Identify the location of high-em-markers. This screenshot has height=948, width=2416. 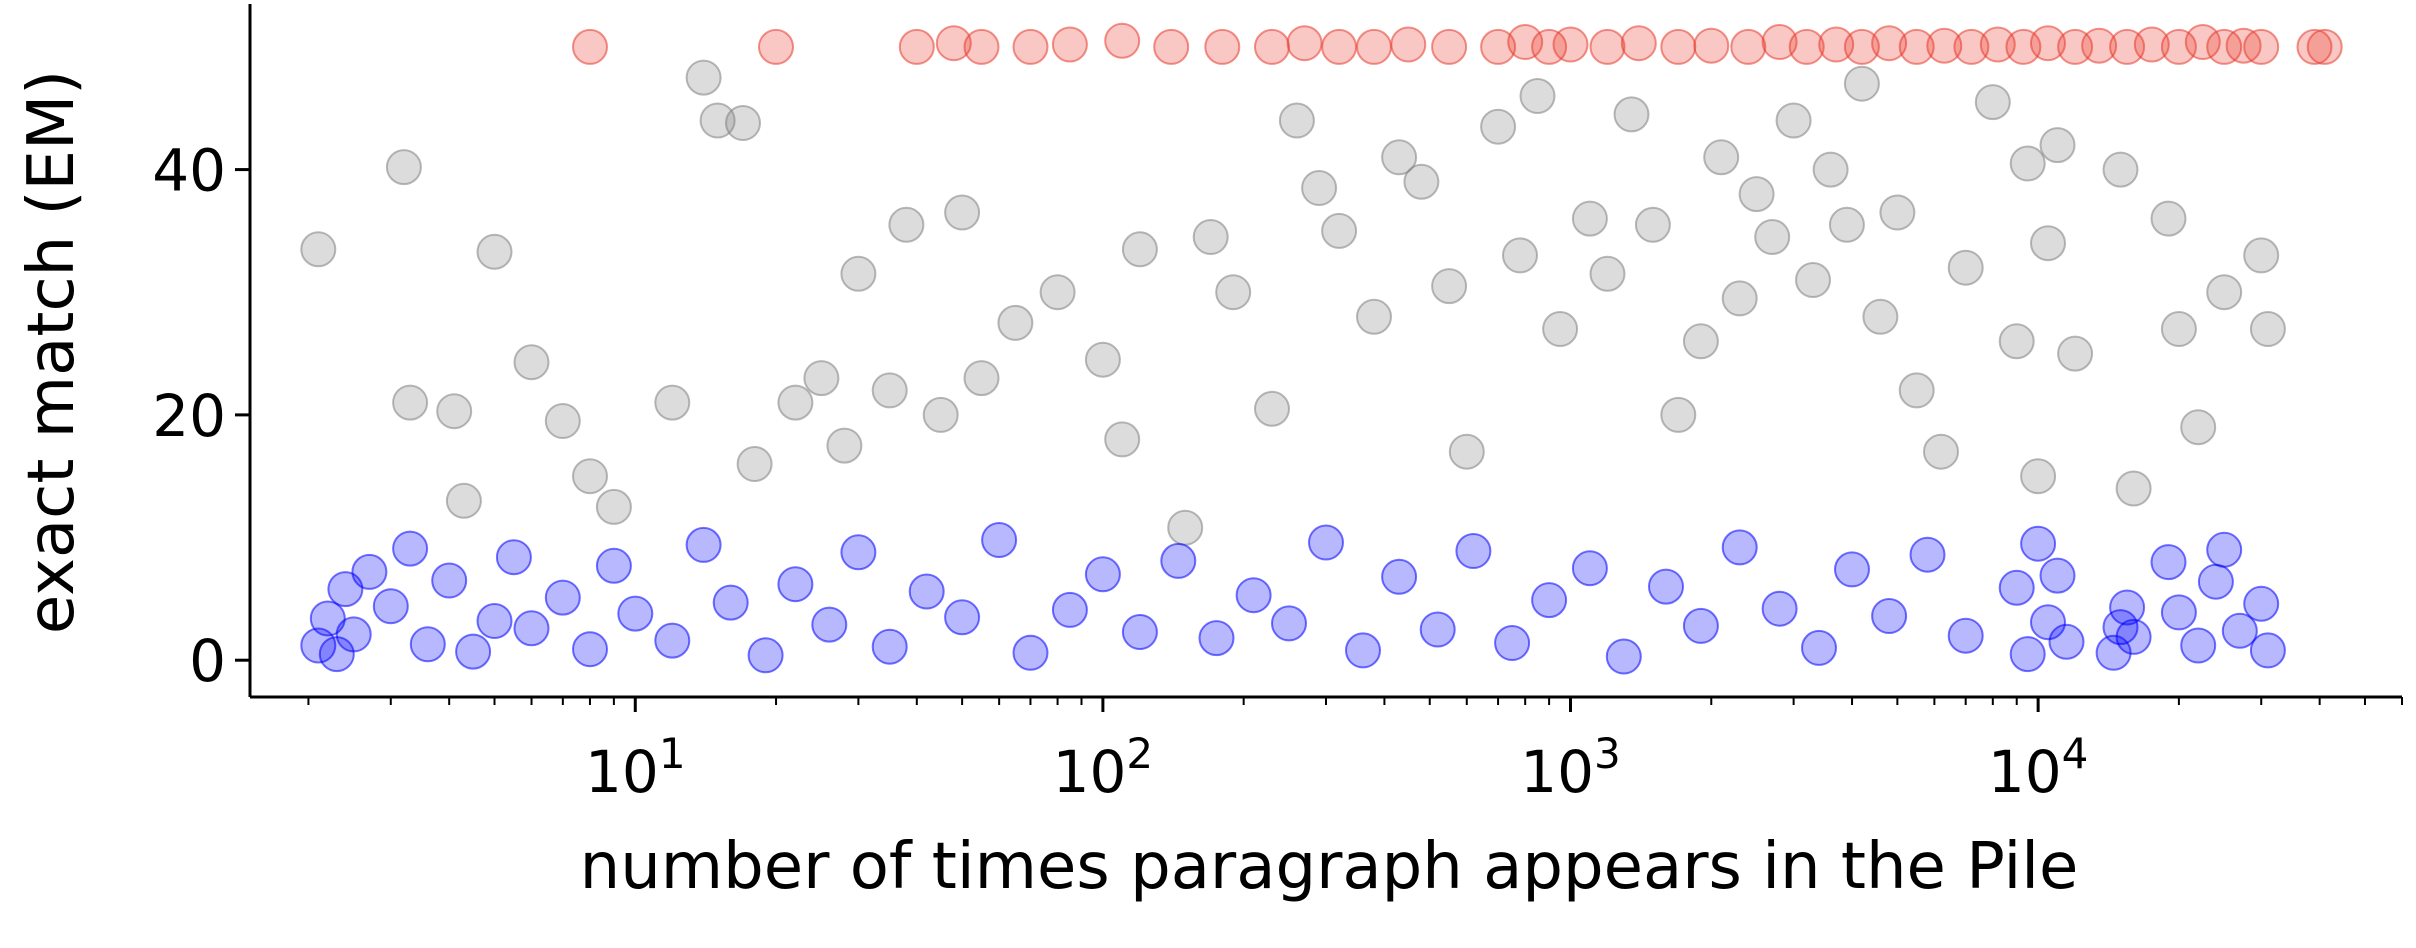
(1457, 43).